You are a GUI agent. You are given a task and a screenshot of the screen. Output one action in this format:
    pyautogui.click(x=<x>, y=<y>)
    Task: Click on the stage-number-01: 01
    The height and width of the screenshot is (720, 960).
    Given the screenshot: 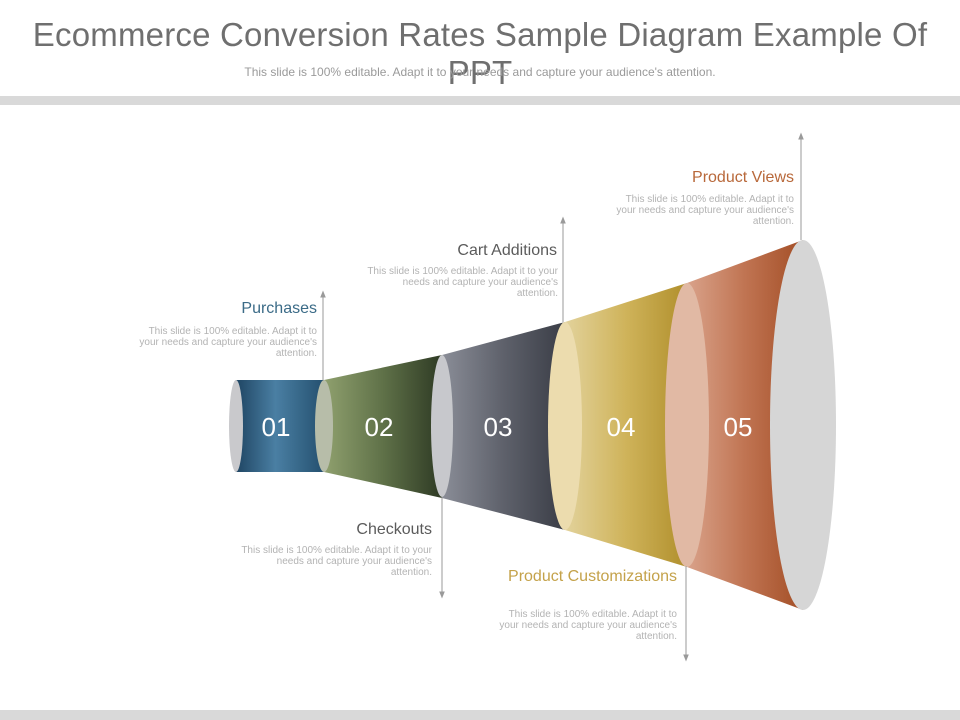 What is the action you would take?
    pyautogui.click(x=276, y=427)
    